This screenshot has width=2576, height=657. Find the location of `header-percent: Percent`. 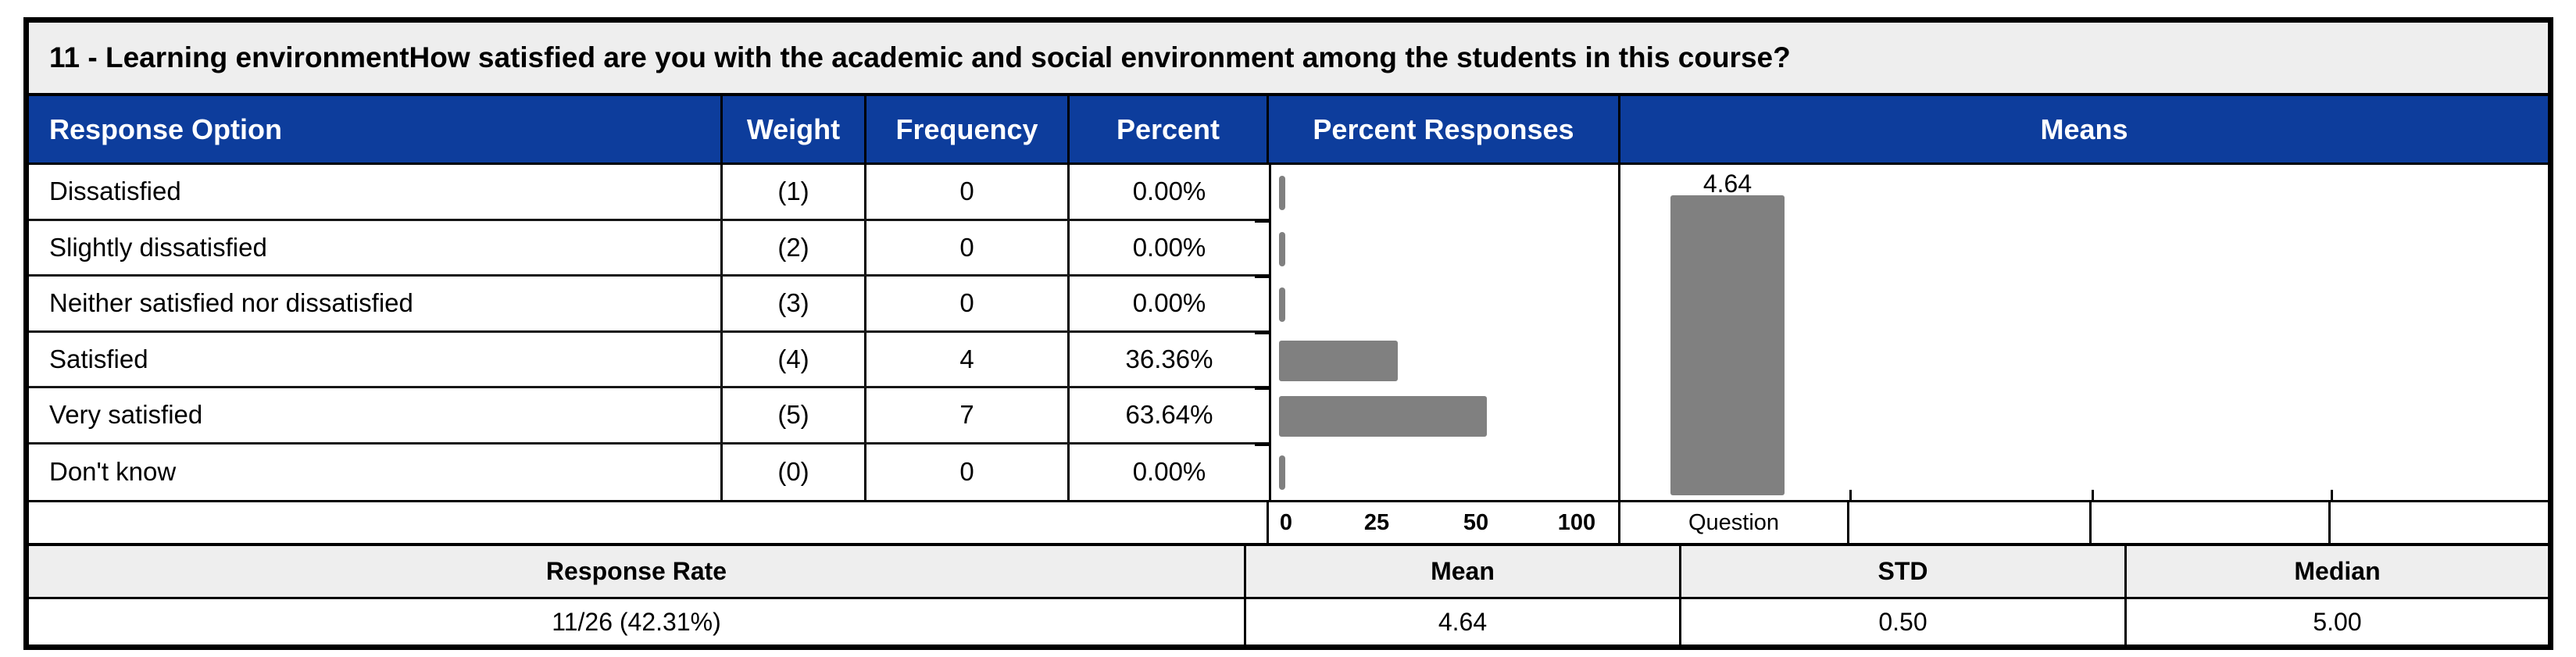

header-percent: Percent is located at coordinates (1170, 129).